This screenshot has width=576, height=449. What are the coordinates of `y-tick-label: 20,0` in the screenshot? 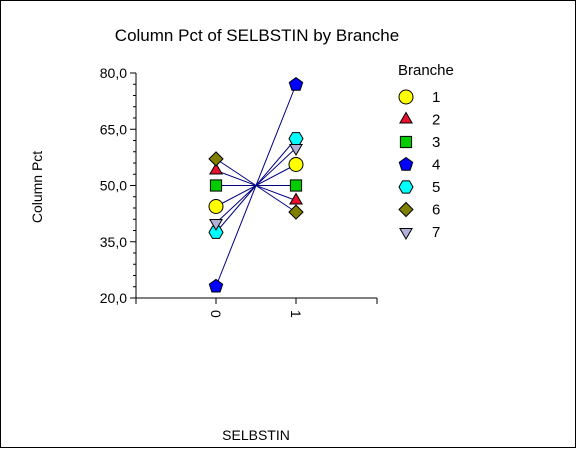 It's located at (113, 298).